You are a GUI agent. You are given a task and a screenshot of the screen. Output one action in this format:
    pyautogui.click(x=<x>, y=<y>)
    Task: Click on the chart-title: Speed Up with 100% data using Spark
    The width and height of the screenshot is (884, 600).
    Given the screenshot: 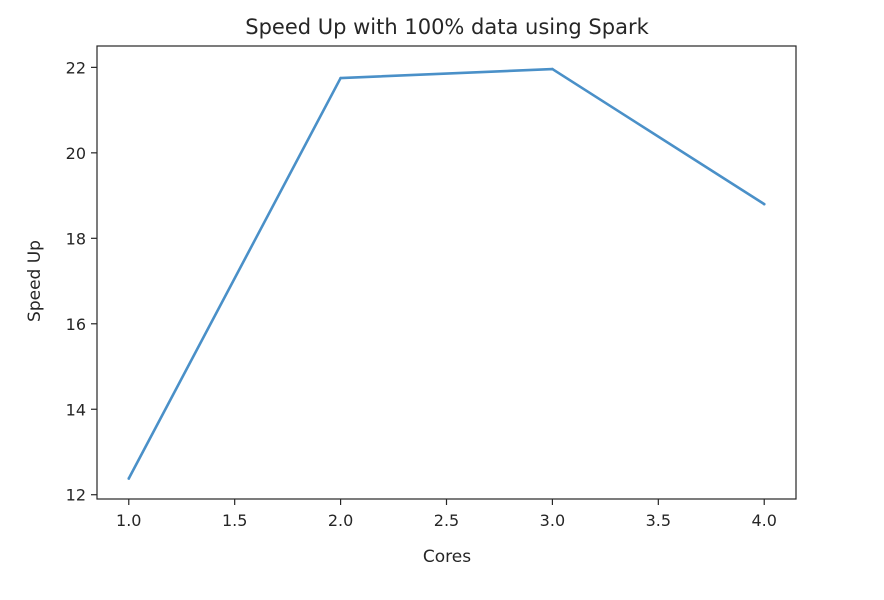 What is the action you would take?
    pyautogui.click(x=447, y=27)
    